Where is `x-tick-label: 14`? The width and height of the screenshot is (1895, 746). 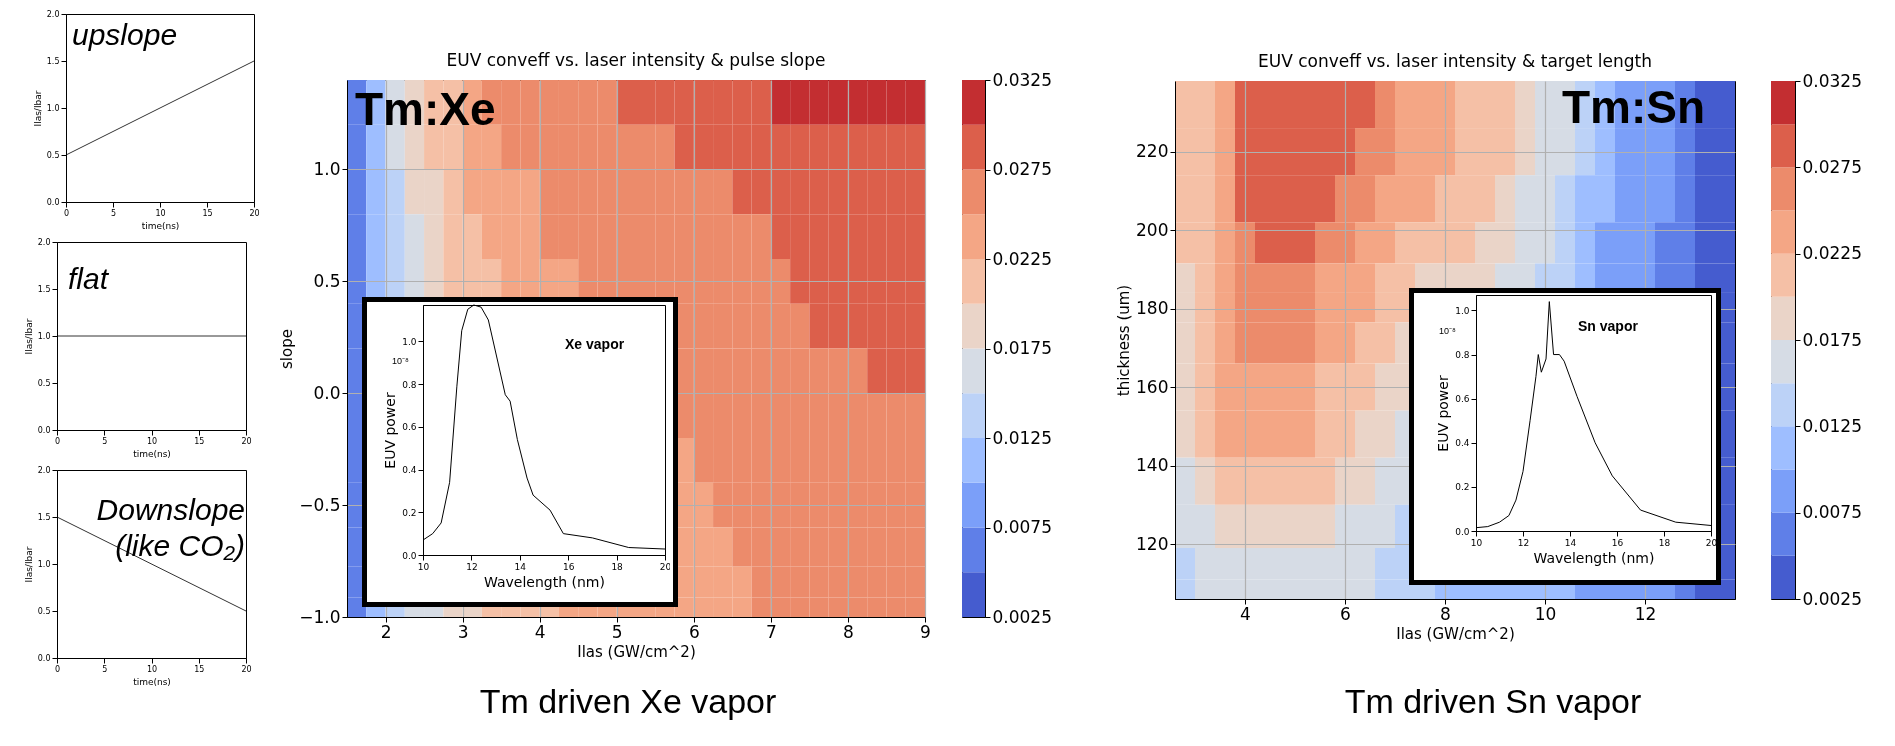
x-tick-label: 14 is located at coordinates (1570, 542).